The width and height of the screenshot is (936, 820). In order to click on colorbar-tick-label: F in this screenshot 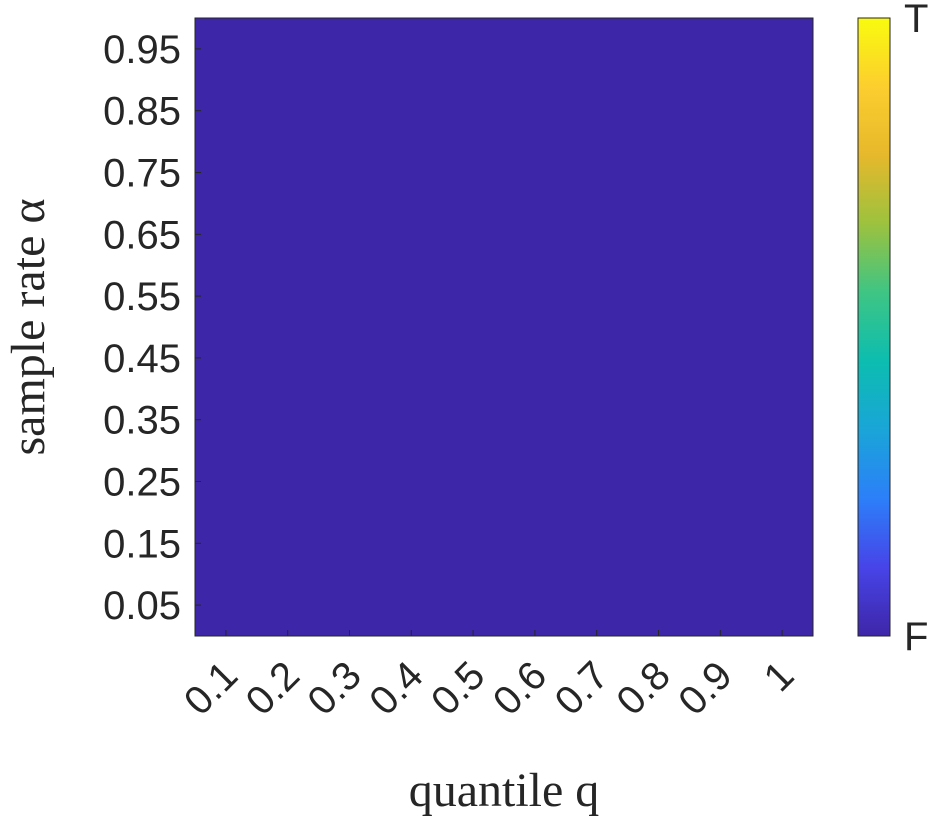, I will do `click(916, 637)`.